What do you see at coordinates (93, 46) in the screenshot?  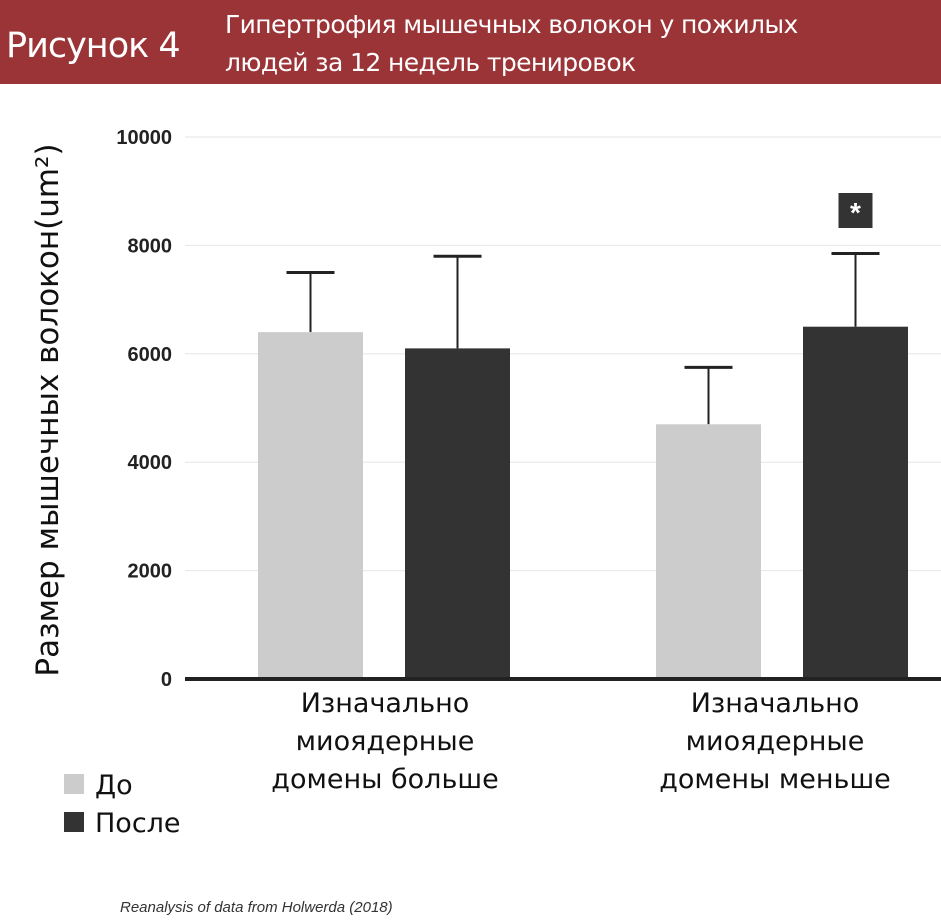 I see `figure-label: Рисунок 4` at bounding box center [93, 46].